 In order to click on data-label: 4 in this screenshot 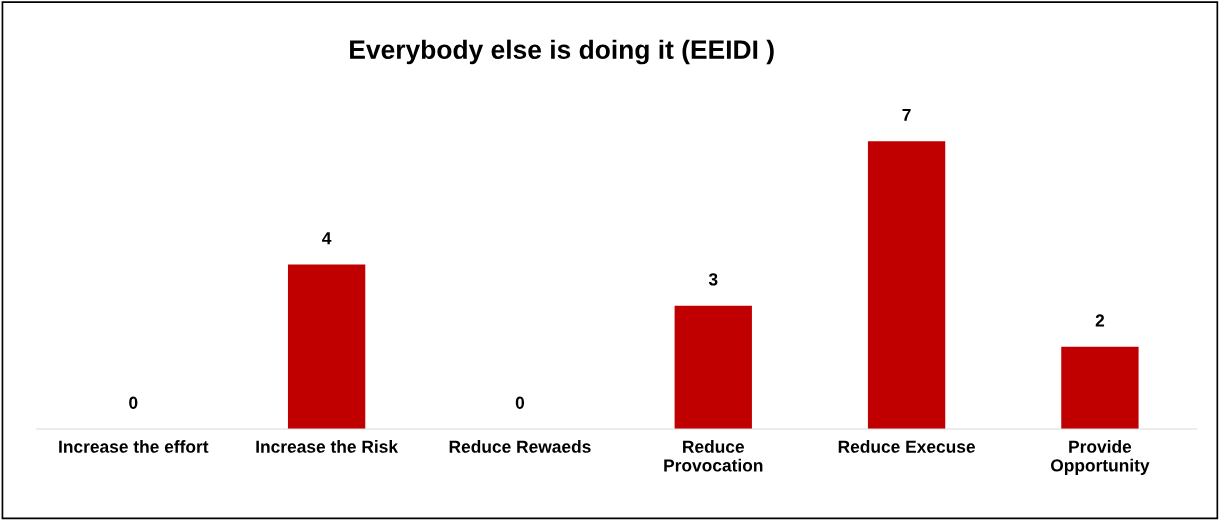, I will do `click(327, 238)`.